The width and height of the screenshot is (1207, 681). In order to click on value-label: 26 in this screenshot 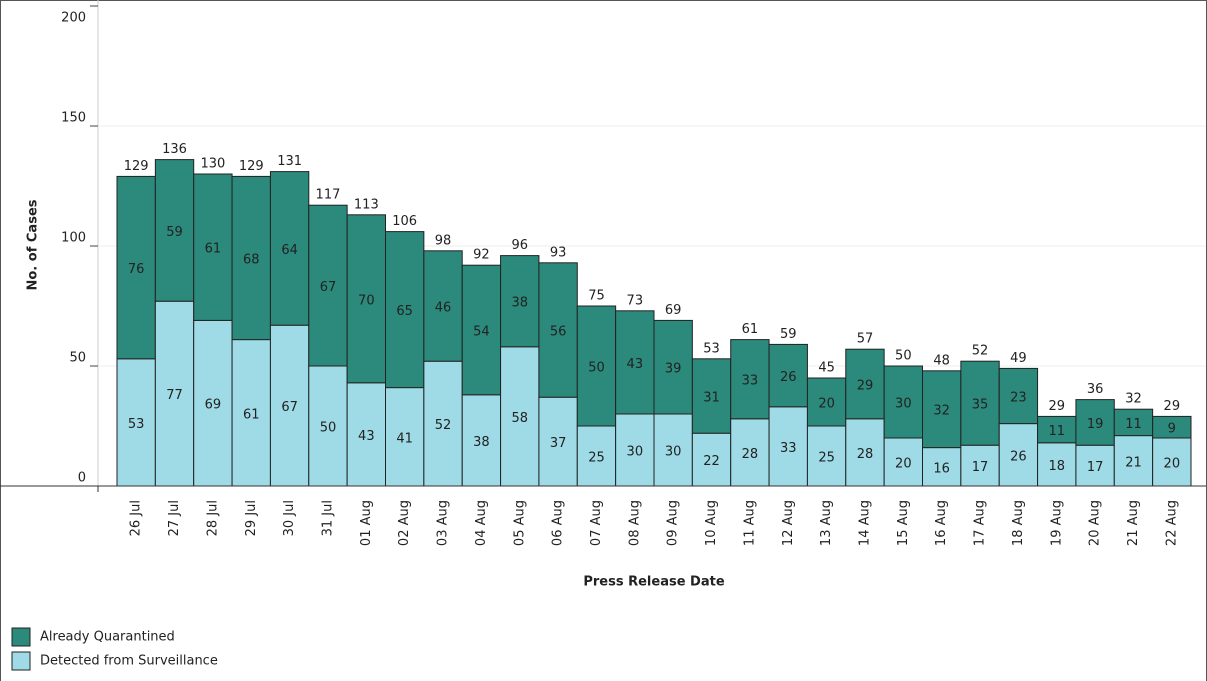, I will do `click(1018, 456)`.